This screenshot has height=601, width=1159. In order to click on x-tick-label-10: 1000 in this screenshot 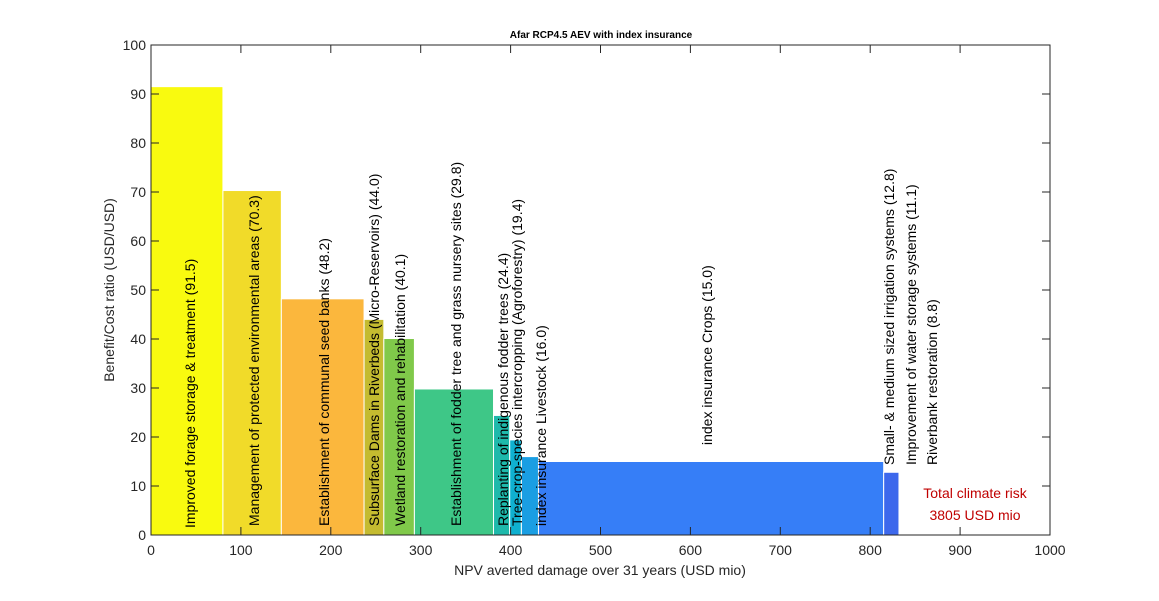, I will do `click(1049, 550)`.